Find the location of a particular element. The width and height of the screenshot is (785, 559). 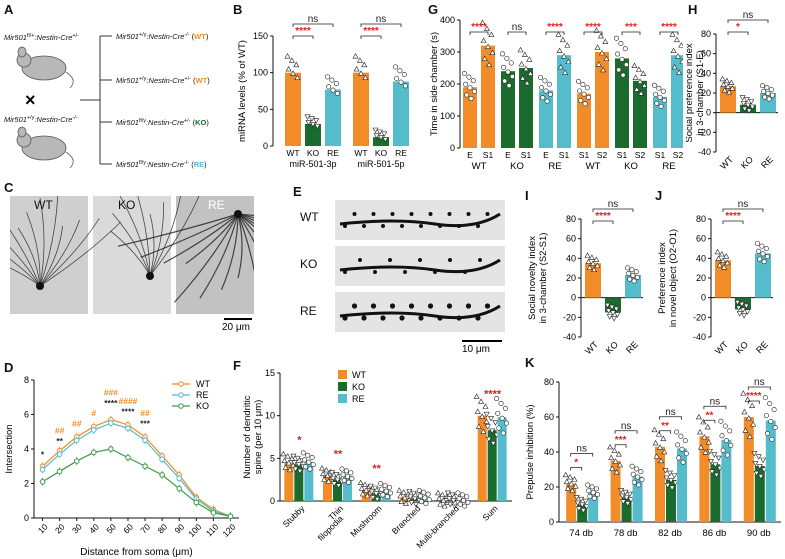

y-tick-label: 0 is located at coordinates (551, 522).